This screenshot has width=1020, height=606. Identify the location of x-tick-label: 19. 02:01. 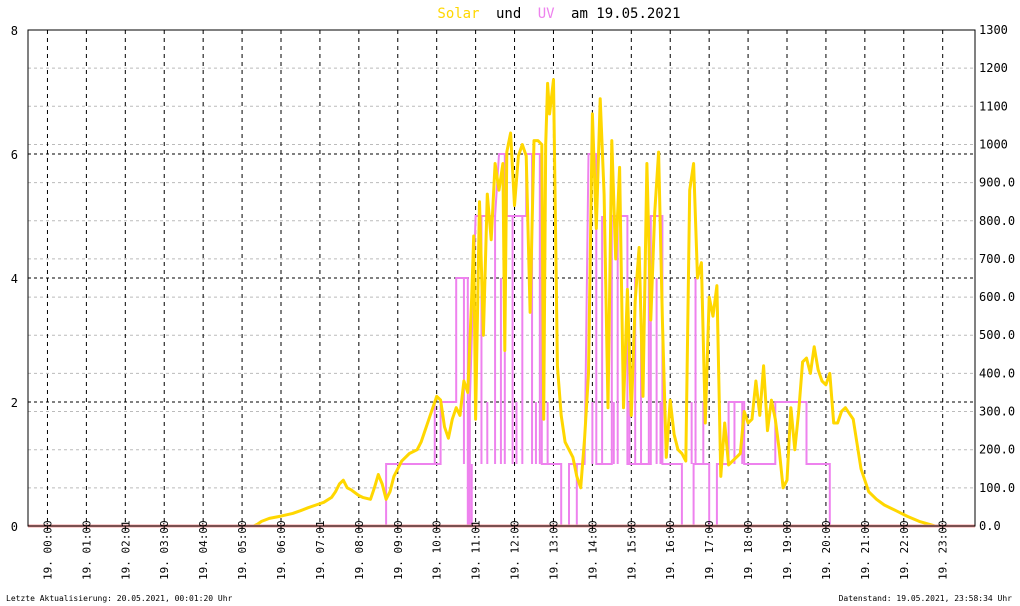
(125, 550).